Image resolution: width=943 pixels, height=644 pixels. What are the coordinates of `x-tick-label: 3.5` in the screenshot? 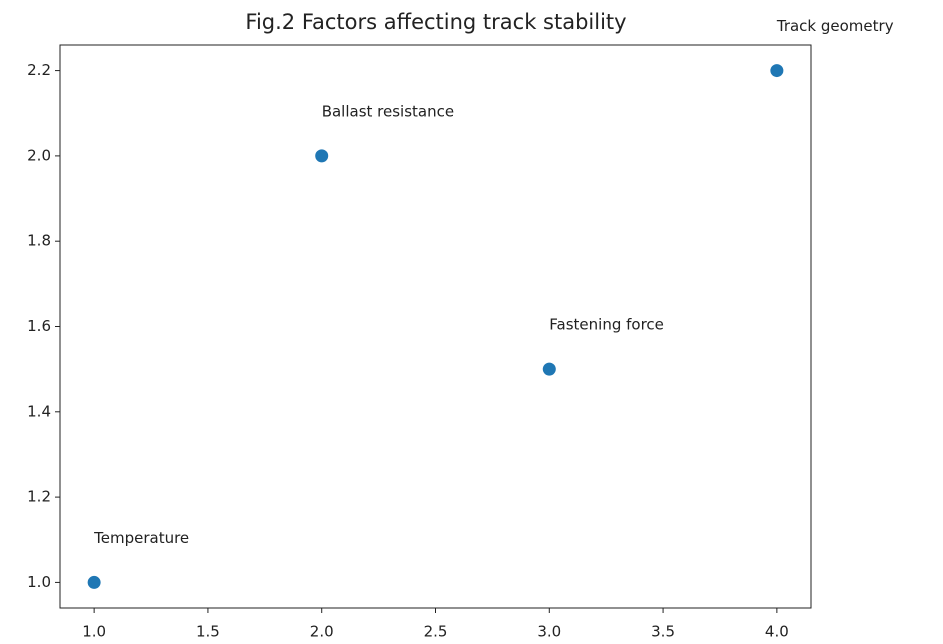 It's located at (663, 632).